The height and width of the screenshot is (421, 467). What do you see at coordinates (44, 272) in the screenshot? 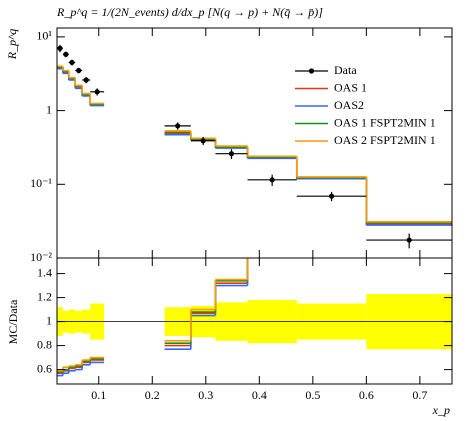
I see `ratio-y-tick-label: 1.4` at bounding box center [44, 272].